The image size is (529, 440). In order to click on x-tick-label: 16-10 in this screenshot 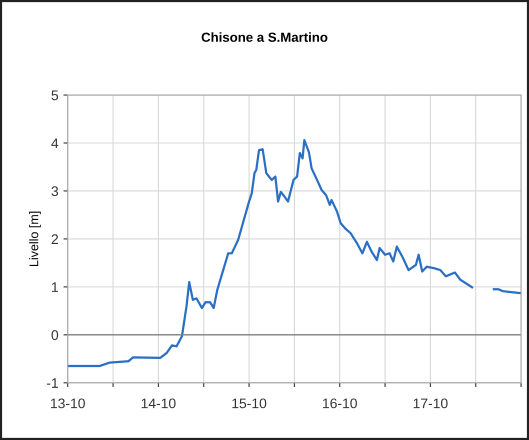, I will do `click(340, 403)`.